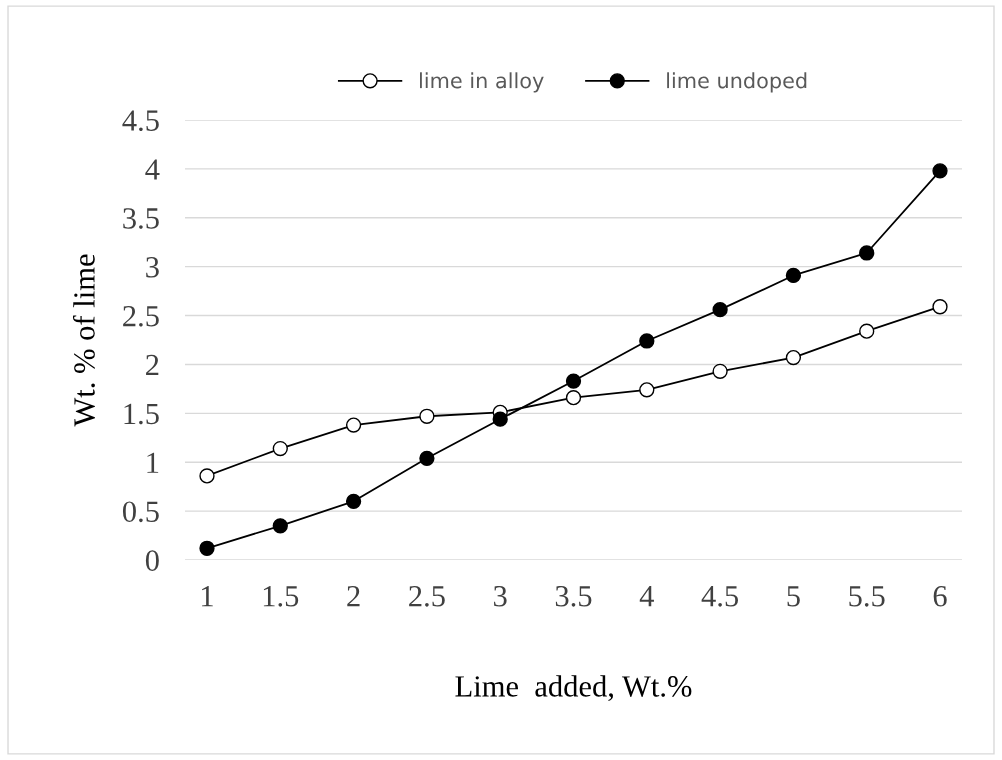 The width and height of the screenshot is (1002, 760). I want to click on y-tick-label: 2, so click(152, 365).